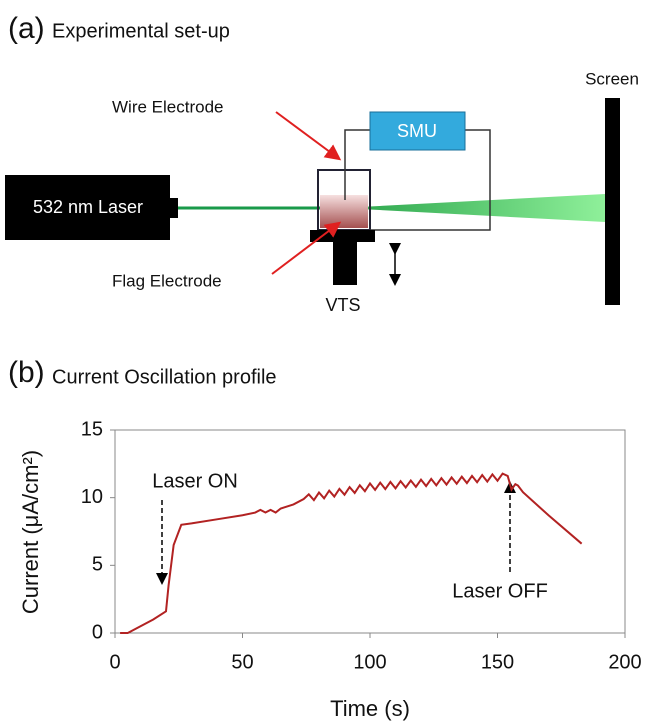 The image size is (655, 726). What do you see at coordinates (342, 305) in the screenshot?
I see `vts-label: VTS` at bounding box center [342, 305].